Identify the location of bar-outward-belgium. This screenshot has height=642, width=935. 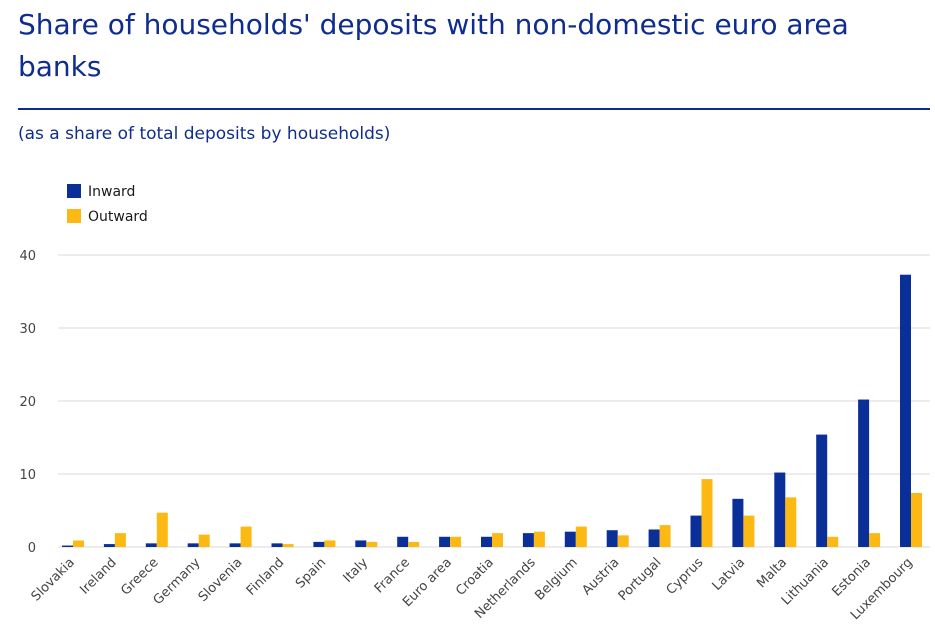
(581, 536).